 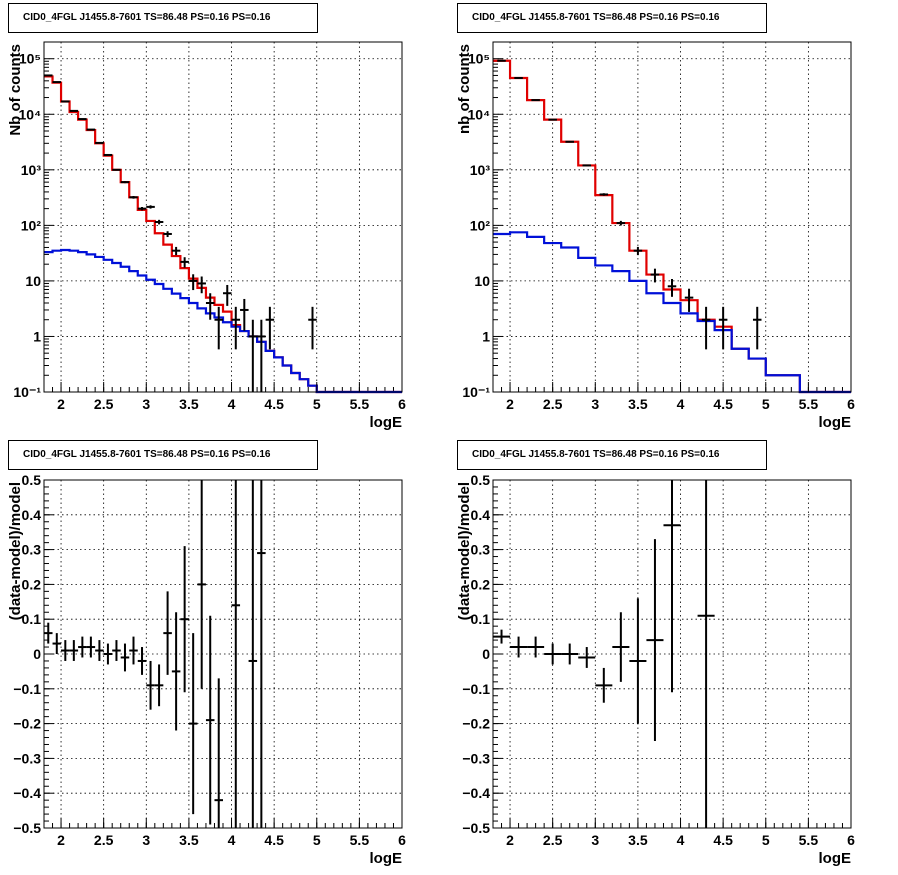 What do you see at coordinates (27, 724) in the screenshot?
I see `y-tick-label: −0.2` at bounding box center [27, 724].